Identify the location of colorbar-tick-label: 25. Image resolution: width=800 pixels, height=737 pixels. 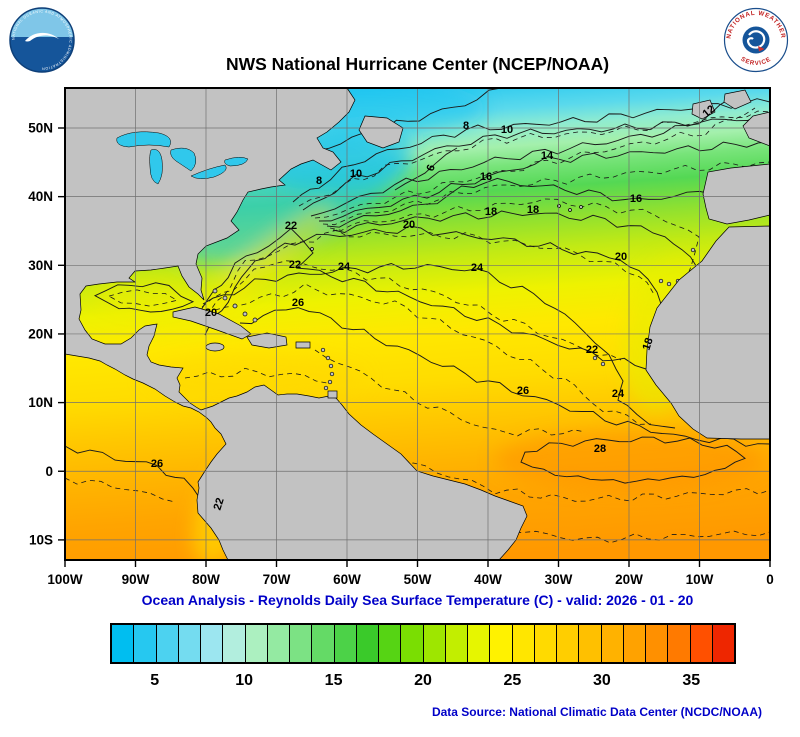
(512, 680).